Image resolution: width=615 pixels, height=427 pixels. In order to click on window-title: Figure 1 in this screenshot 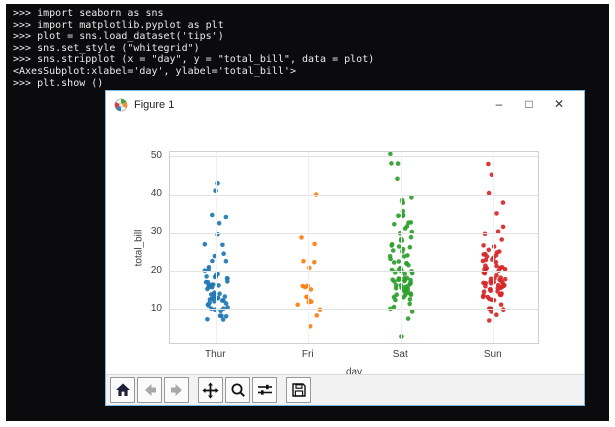, I will do `click(154, 104)`.